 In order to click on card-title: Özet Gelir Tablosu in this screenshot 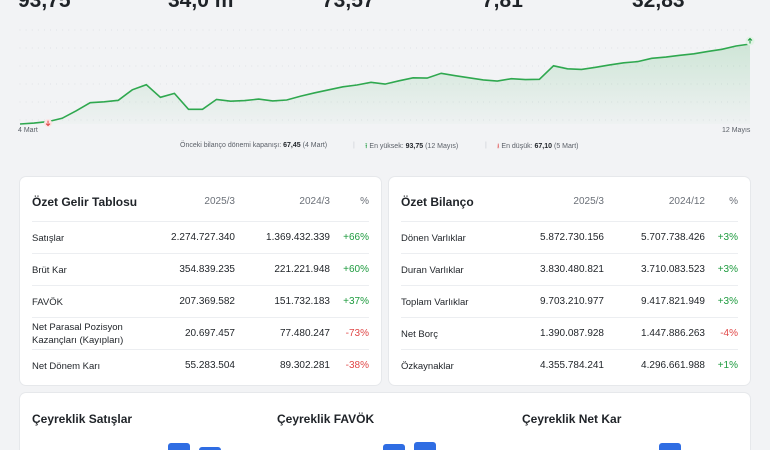, I will do `click(85, 202)`.